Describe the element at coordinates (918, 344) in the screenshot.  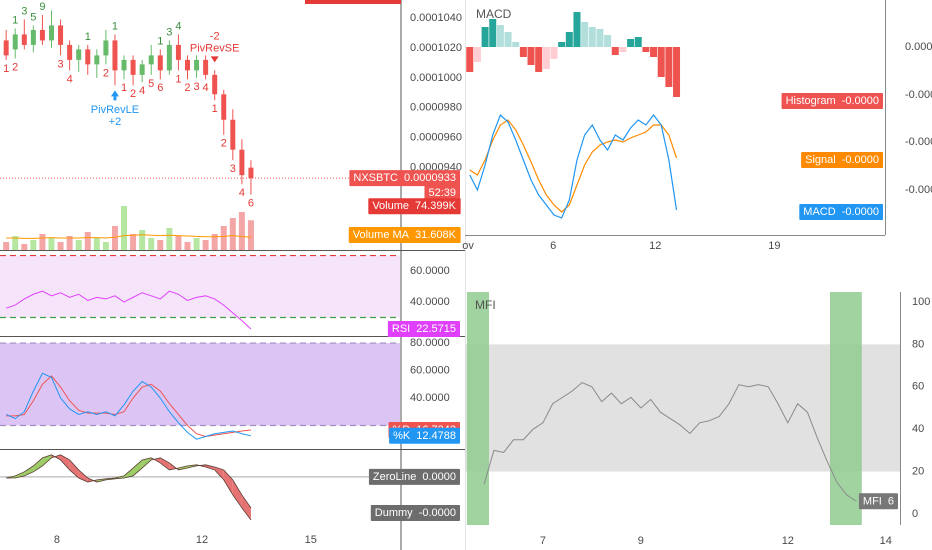
I see `y-tick-label: 80` at that location.